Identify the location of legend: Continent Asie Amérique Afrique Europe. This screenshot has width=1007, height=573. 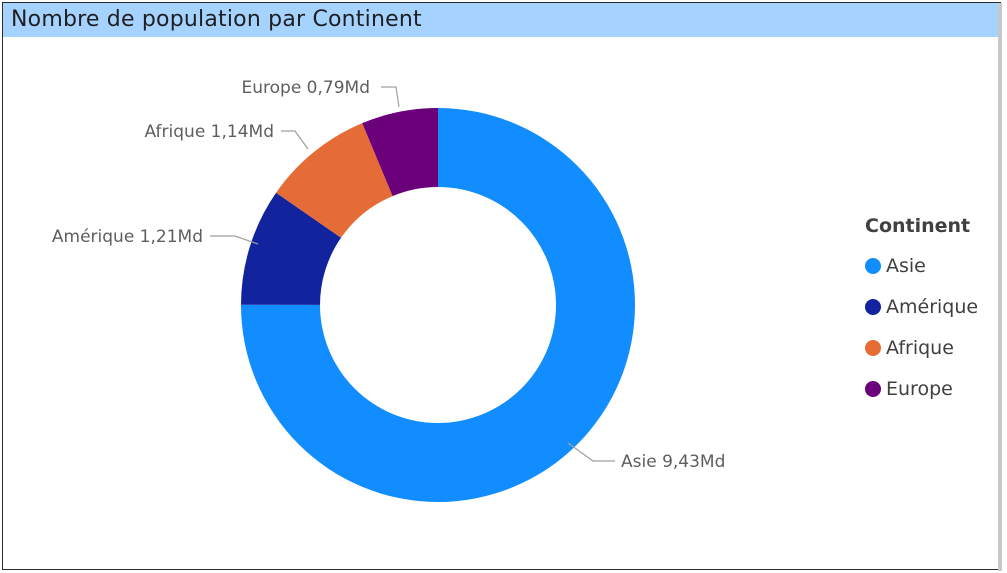
(921, 312).